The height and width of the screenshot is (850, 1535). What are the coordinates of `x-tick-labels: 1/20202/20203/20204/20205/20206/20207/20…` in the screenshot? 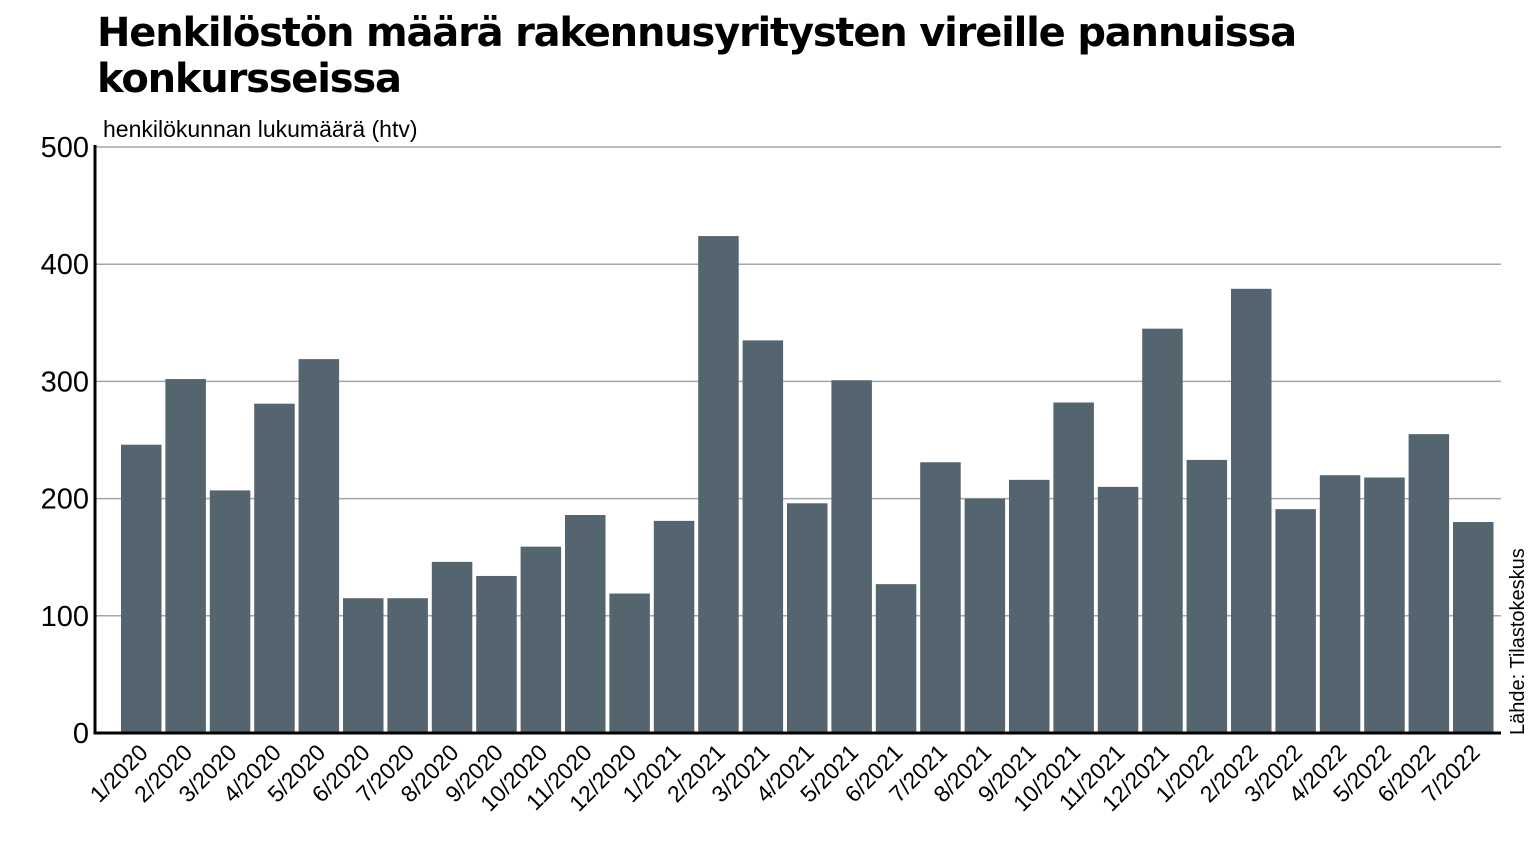 It's located at (785, 777).